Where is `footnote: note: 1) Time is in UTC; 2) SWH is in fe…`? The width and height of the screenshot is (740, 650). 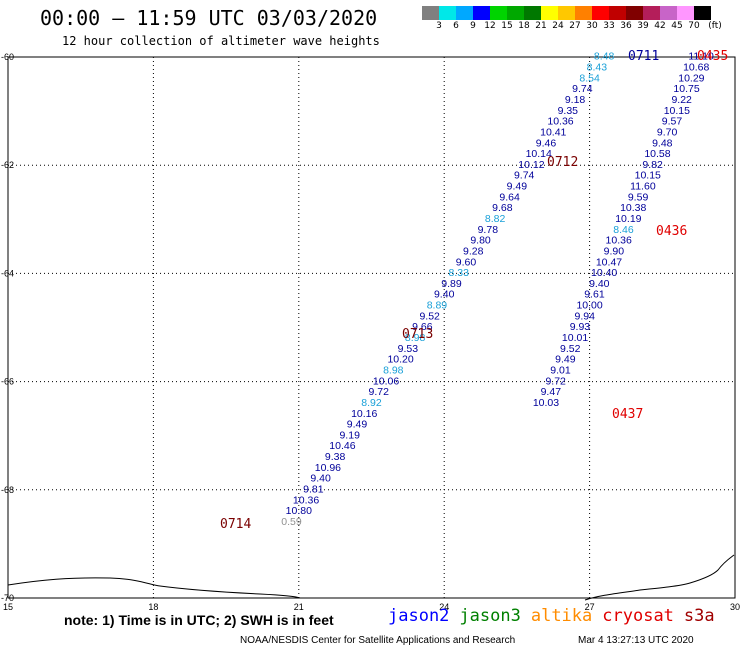 footnote: note: 1) Time is in UTC; 2) SWH is in fe… is located at coordinates (199, 620).